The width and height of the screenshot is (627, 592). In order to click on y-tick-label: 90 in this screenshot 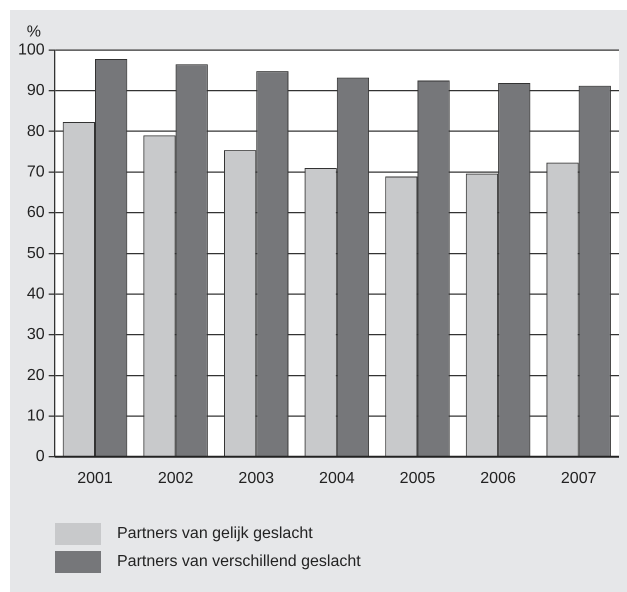, I will do `click(35, 91)`.